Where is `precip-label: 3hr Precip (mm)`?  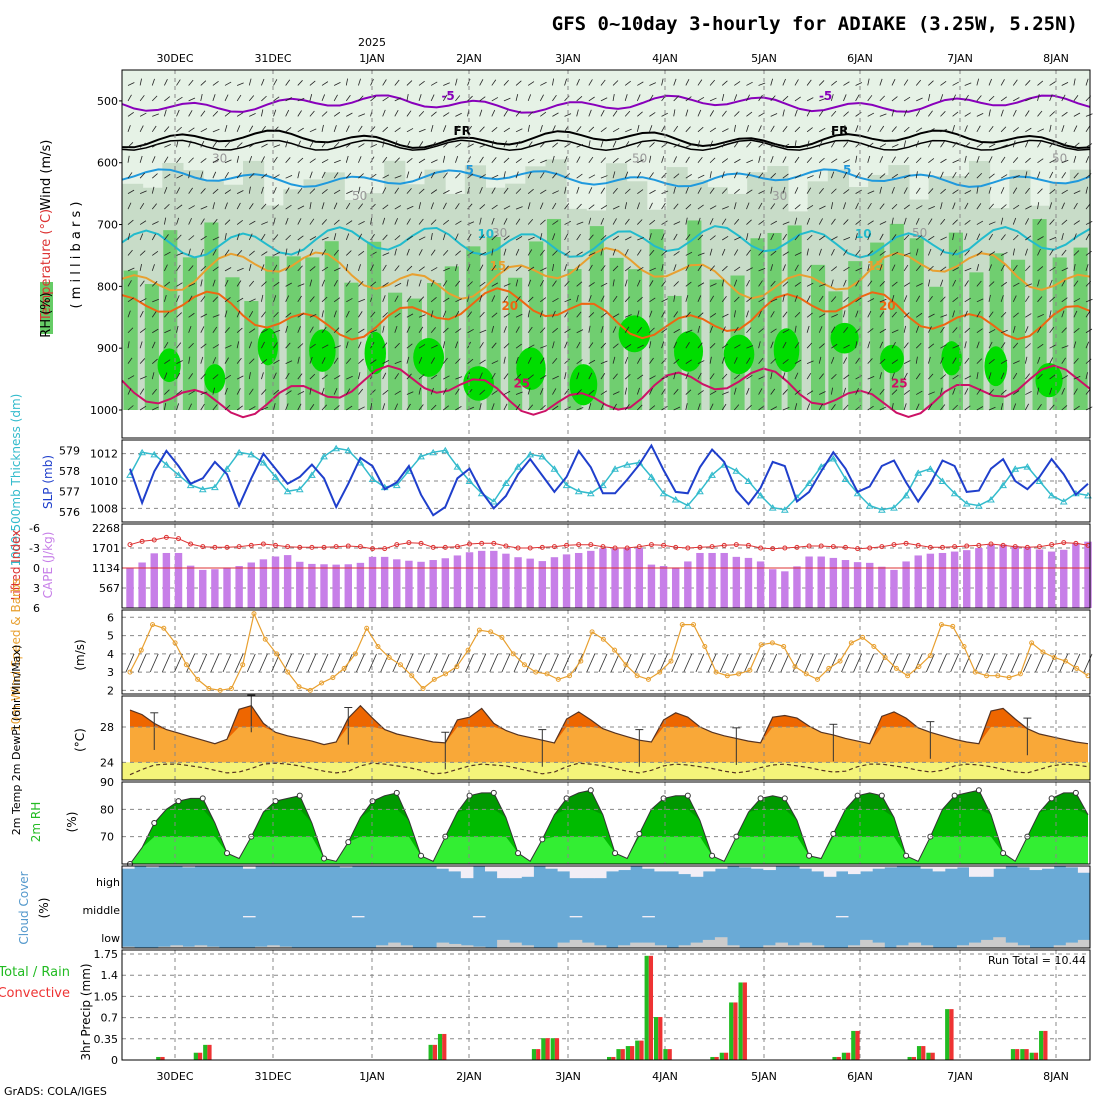
precip-label: 3hr Precip (mm) is located at coordinates (86, 1011).